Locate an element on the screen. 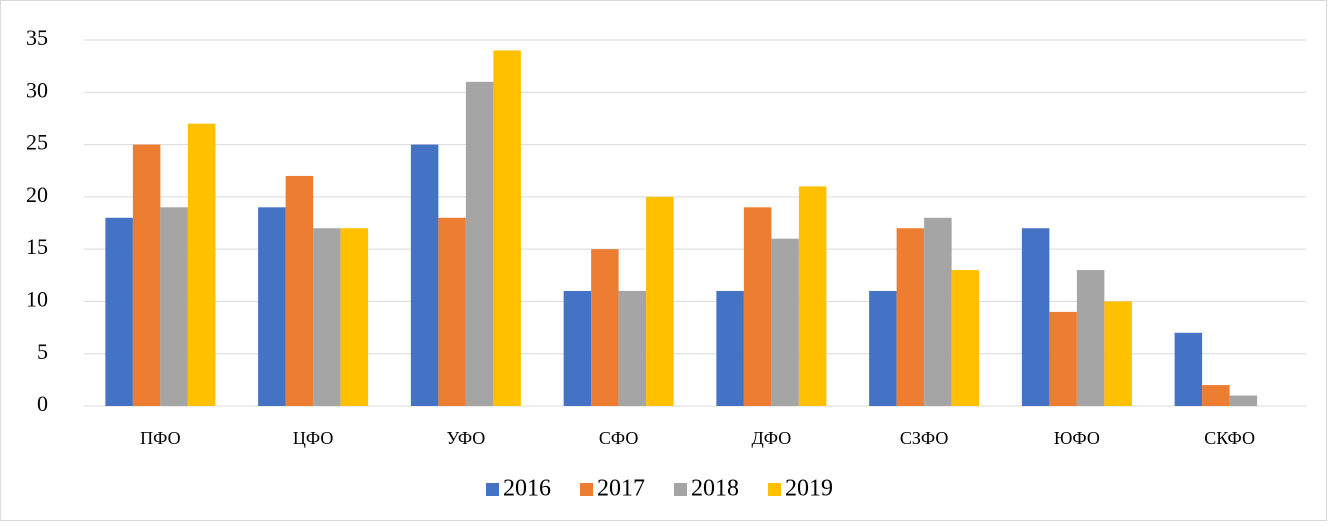 The height and width of the screenshot is (527, 1328). legend-label: 2019 is located at coordinates (809, 489).